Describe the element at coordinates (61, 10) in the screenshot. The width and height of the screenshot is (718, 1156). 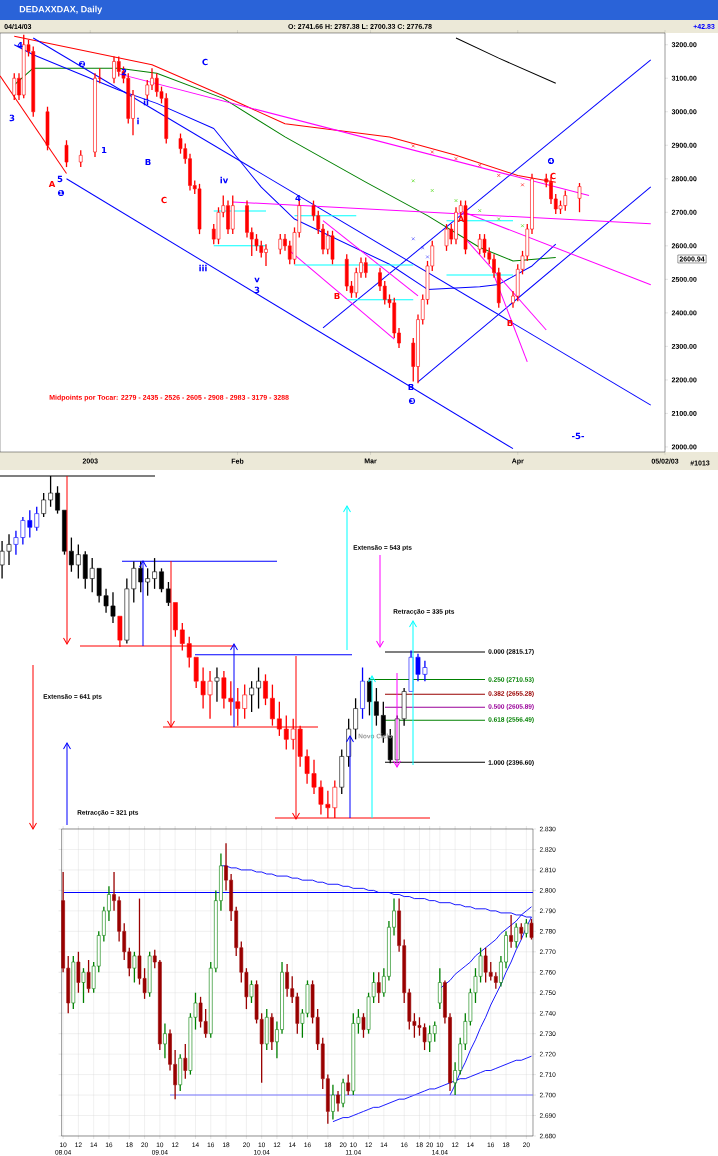
I see `chart-title: DEDAXXDAX, Daily` at that location.